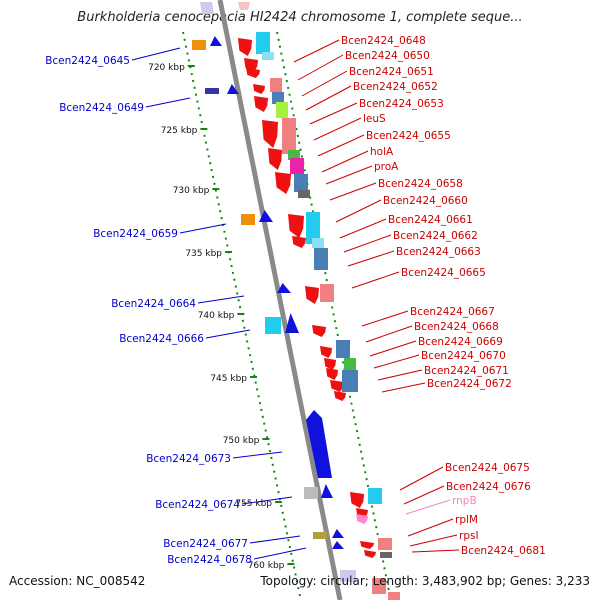  I want to click on gene-label: rpsI, so click(469, 536).